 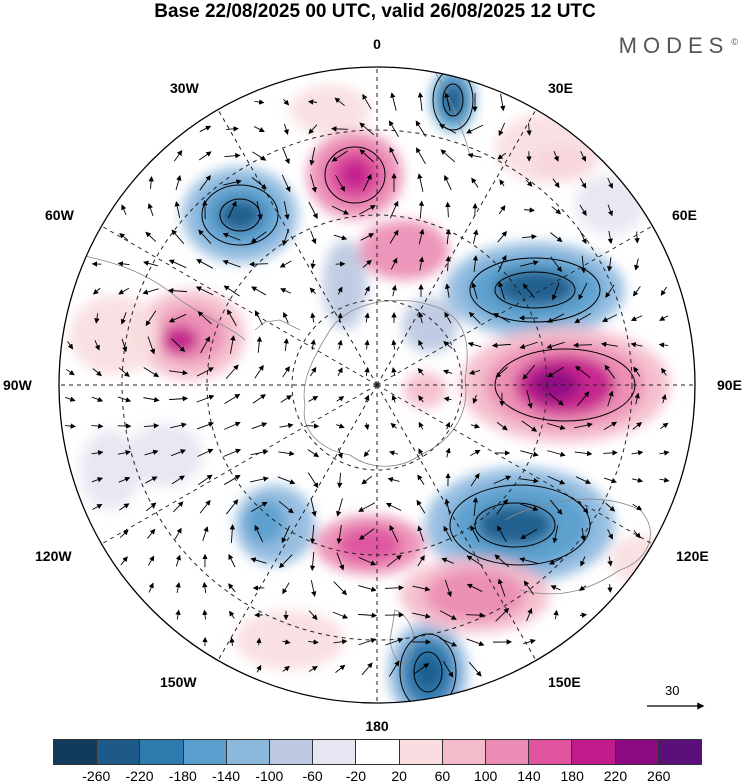 I want to click on colorbar-tick-label: -140, so click(x=226, y=776).